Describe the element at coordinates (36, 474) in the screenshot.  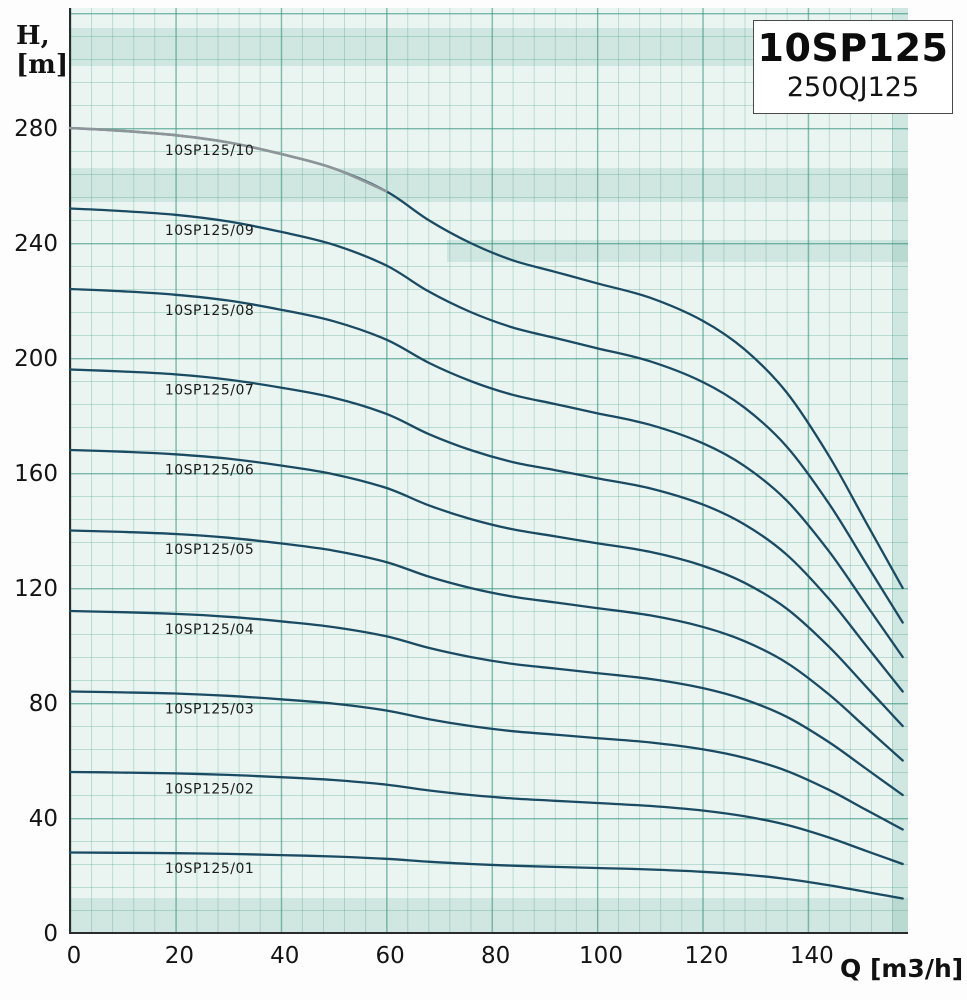
I see `y-tick-label: 160` at that location.